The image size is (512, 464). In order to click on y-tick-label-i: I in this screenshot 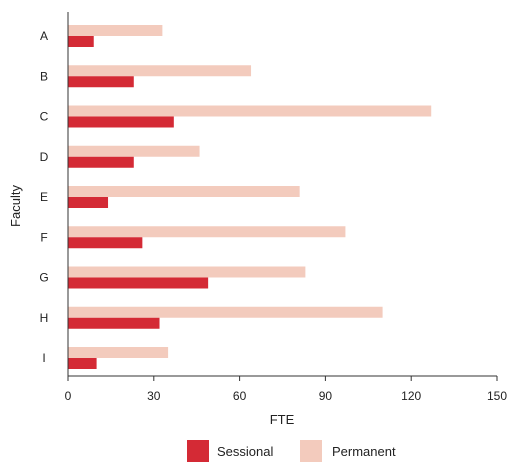, I will do `click(43, 358)`.